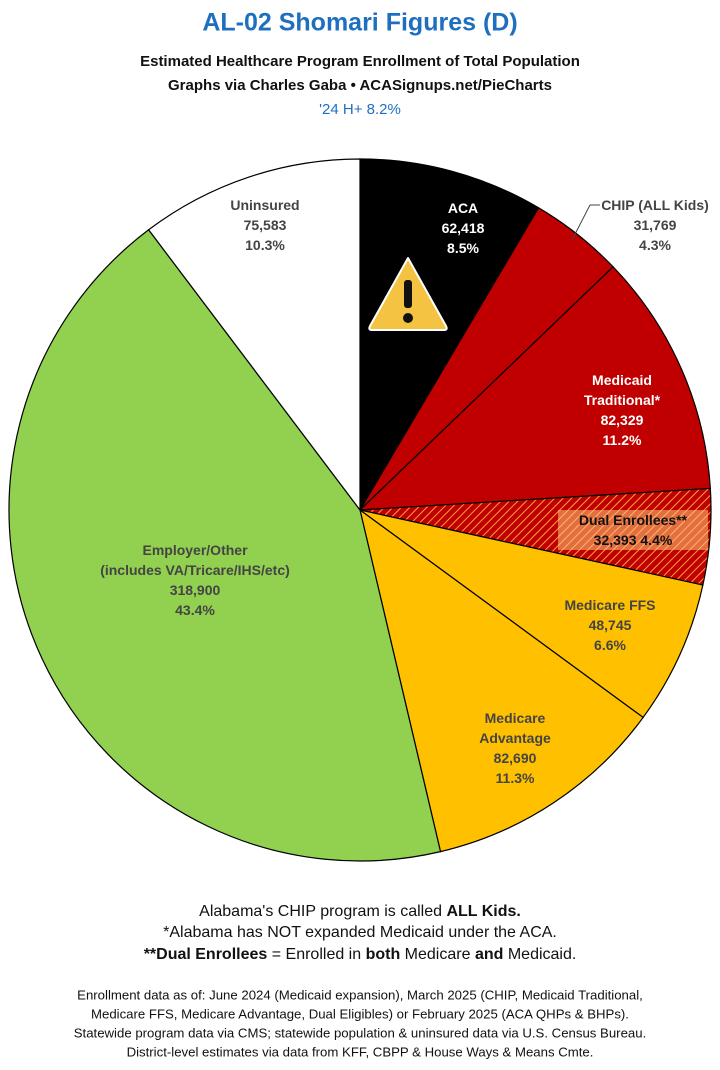 This screenshot has width=720, height=1070. What do you see at coordinates (515, 728) in the screenshot?
I see `category-label: Medicare Advantage` at bounding box center [515, 728].